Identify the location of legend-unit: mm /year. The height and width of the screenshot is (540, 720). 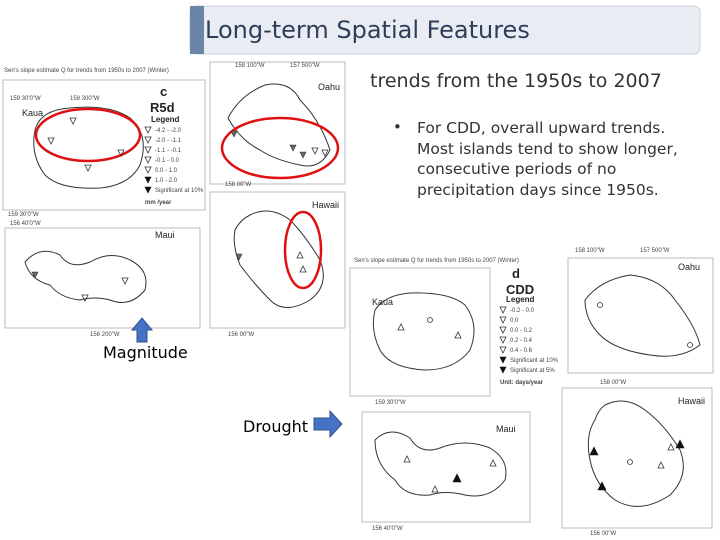
(158, 203).